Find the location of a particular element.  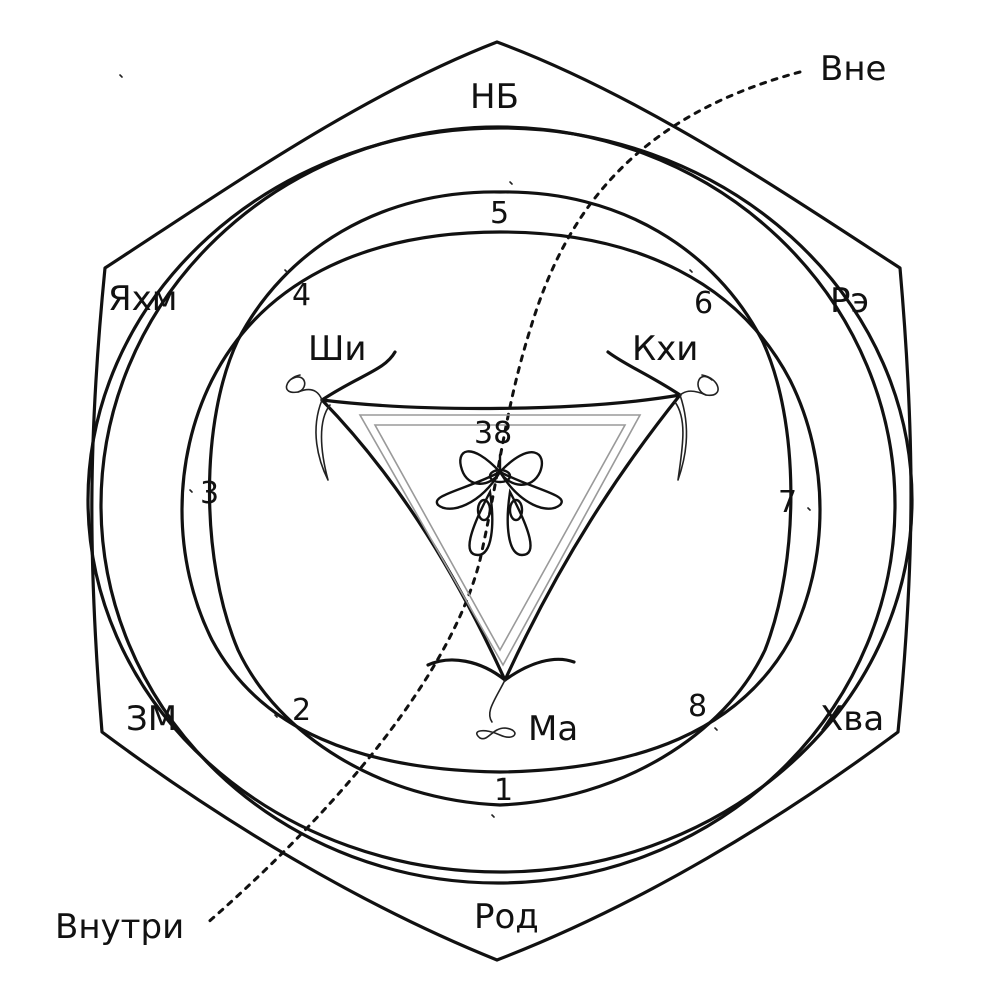

ring-number-4: 4 is located at coordinates (301, 295).